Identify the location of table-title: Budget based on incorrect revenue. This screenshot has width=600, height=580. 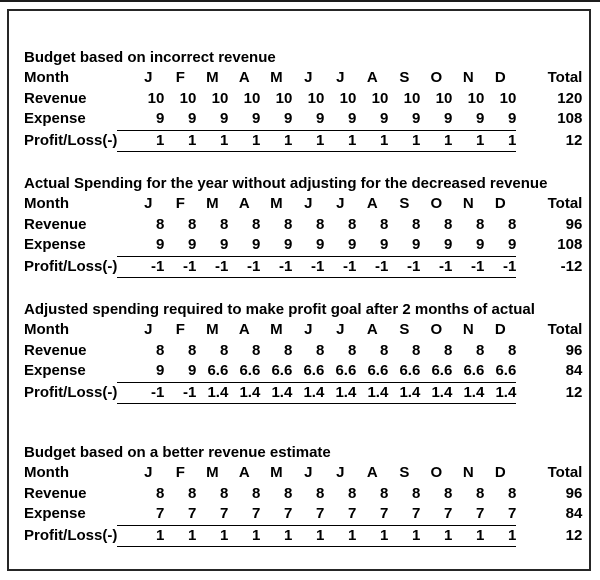
(150, 57).